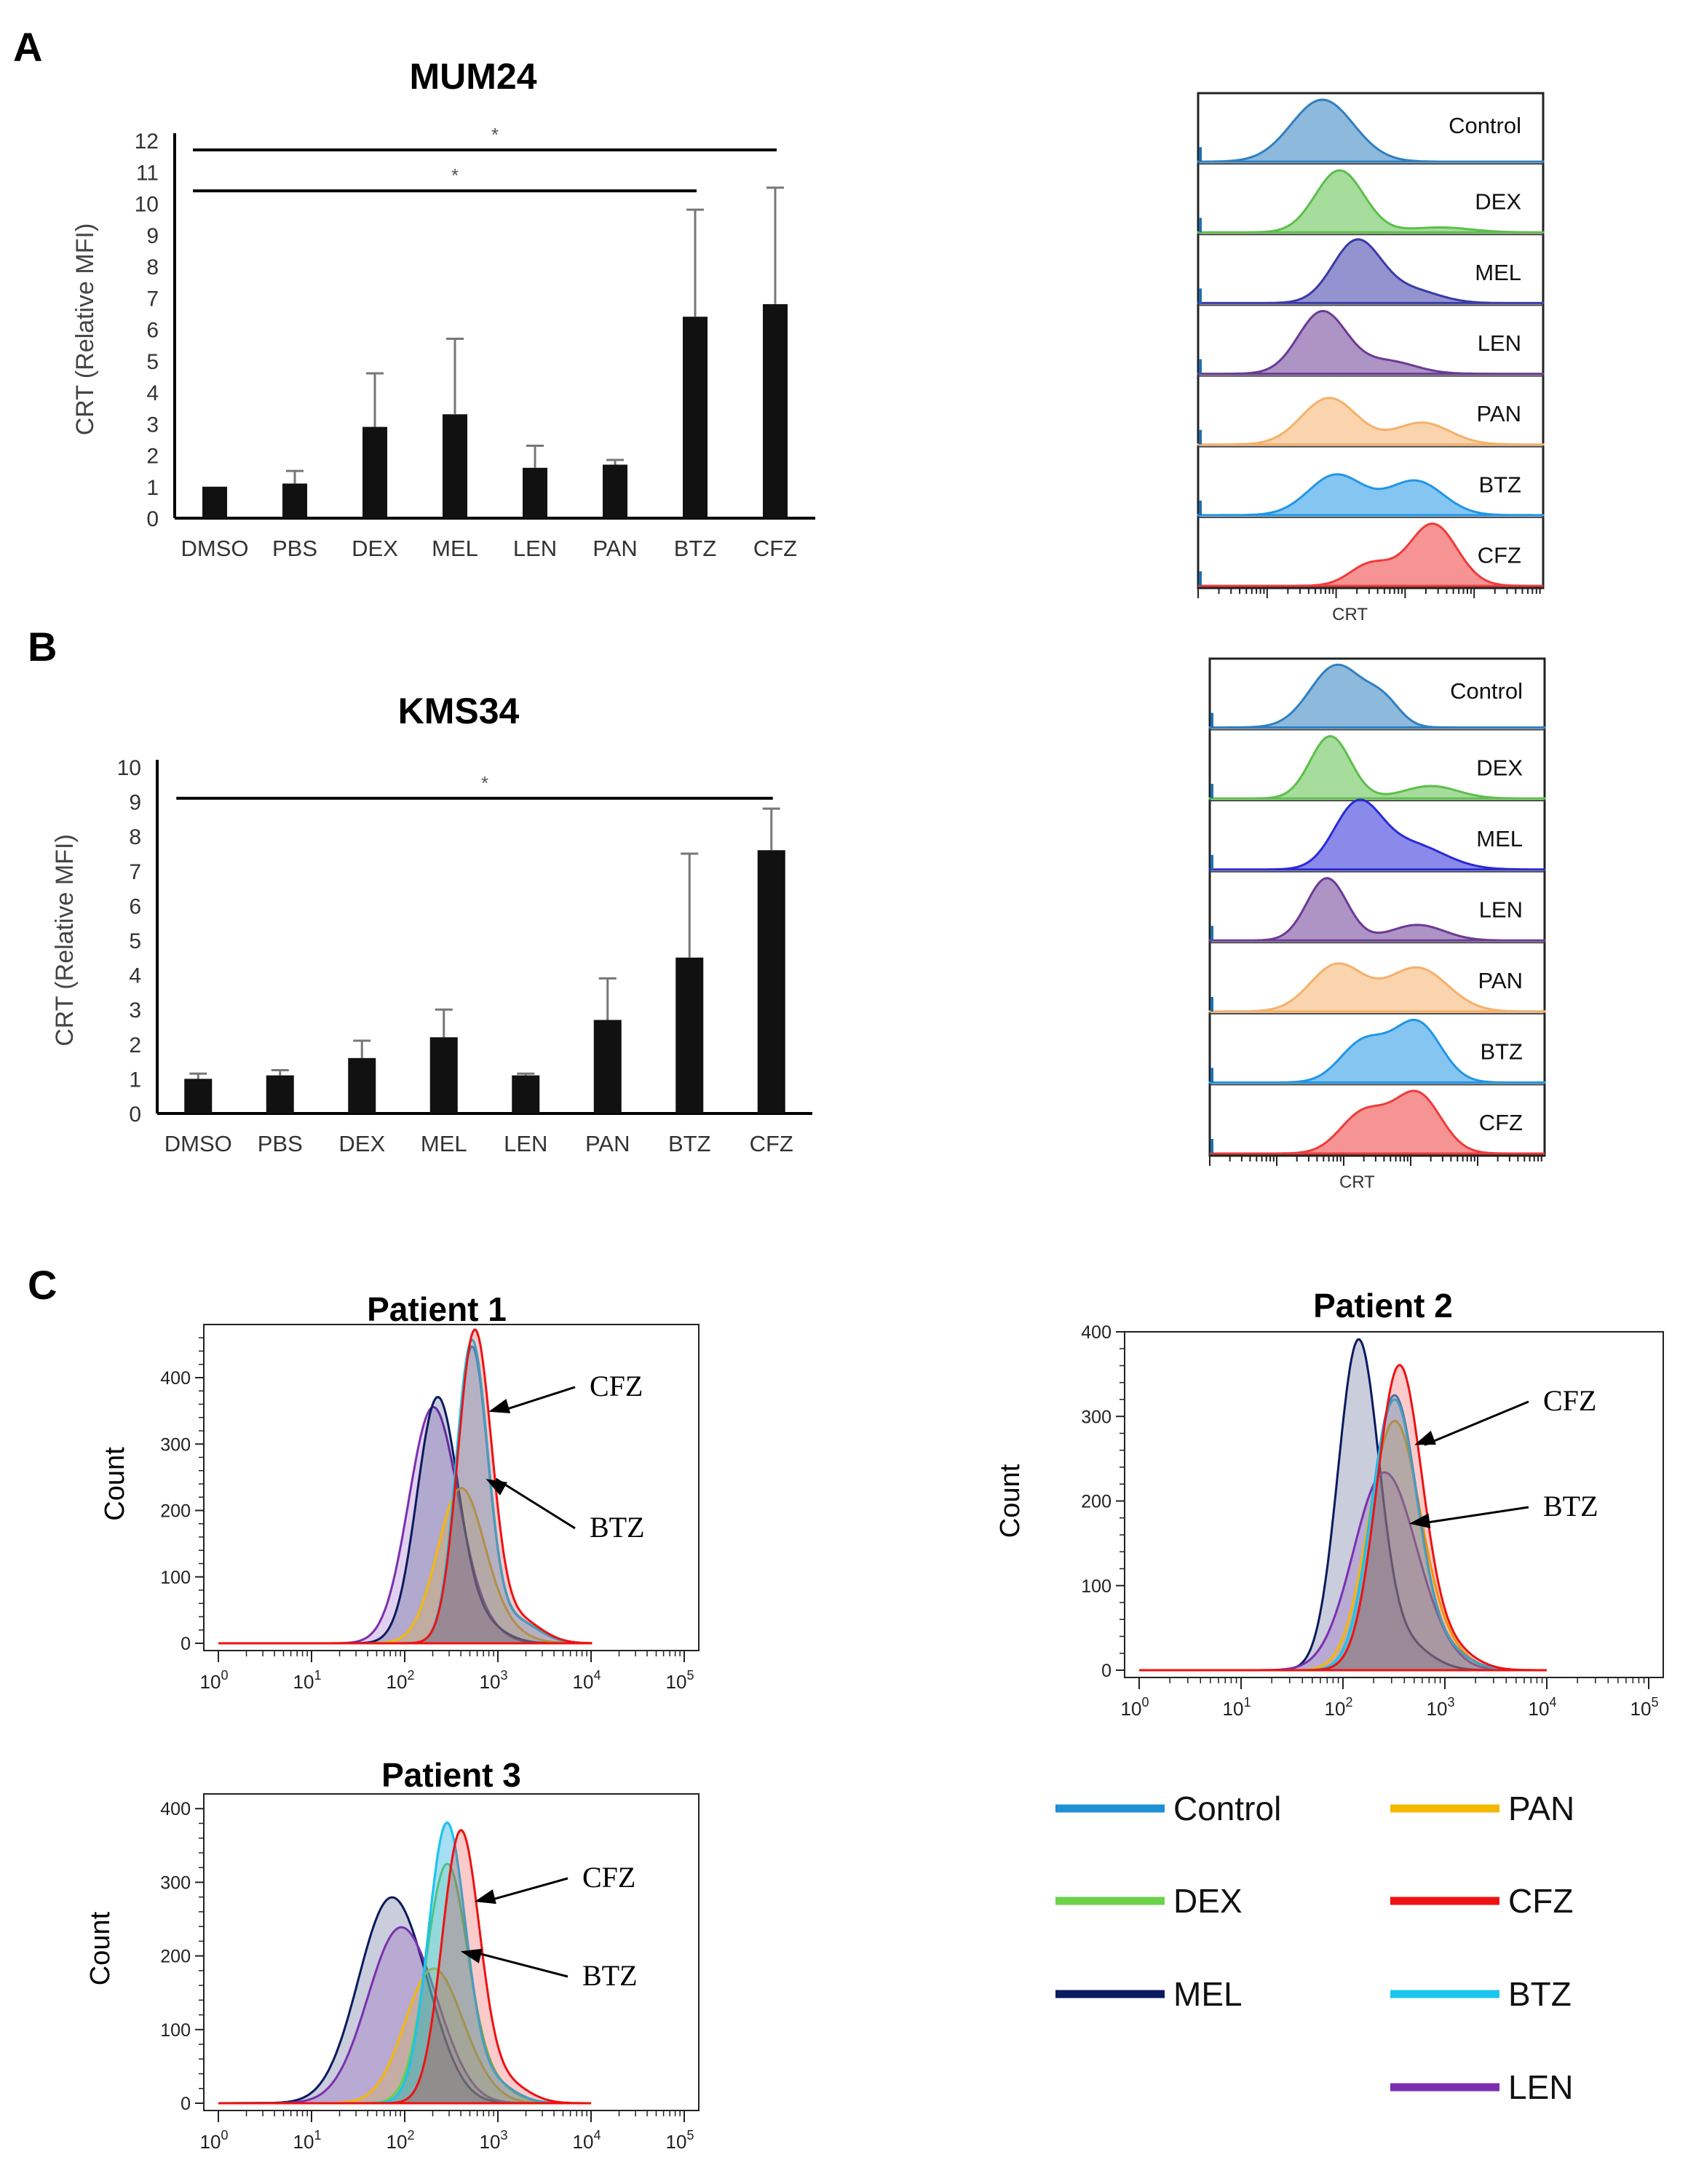 The image size is (1696, 2184). Describe the element at coordinates (27, 47) in the screenshot. I see `panel-label-a: A` at that location.